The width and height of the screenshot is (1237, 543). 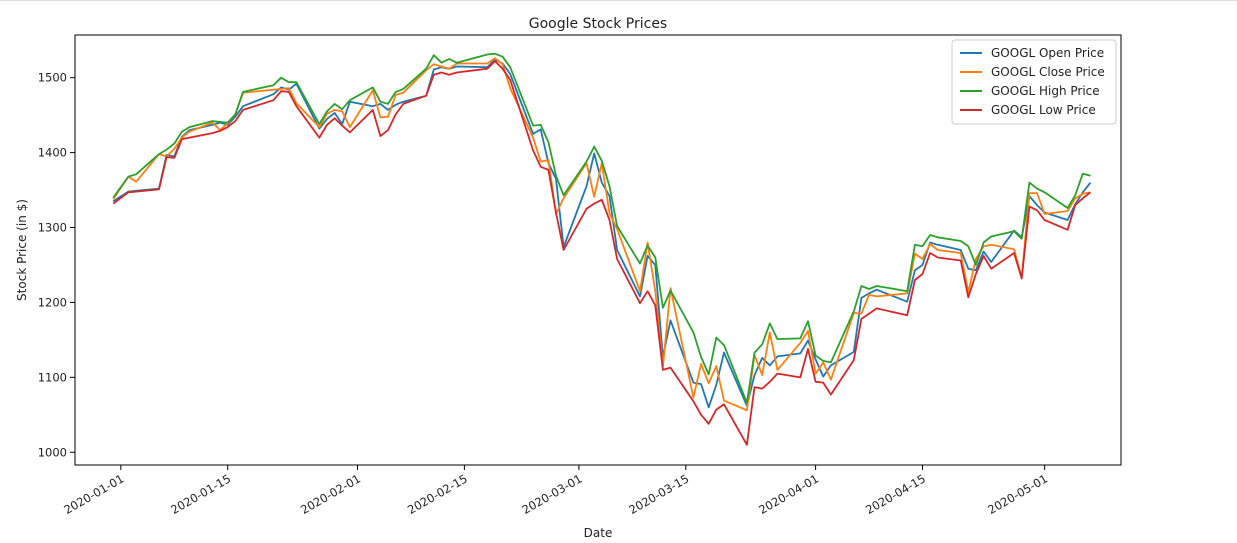 I want to click on x-tick-label: 2020-02-15, so click(x=437, y=494).